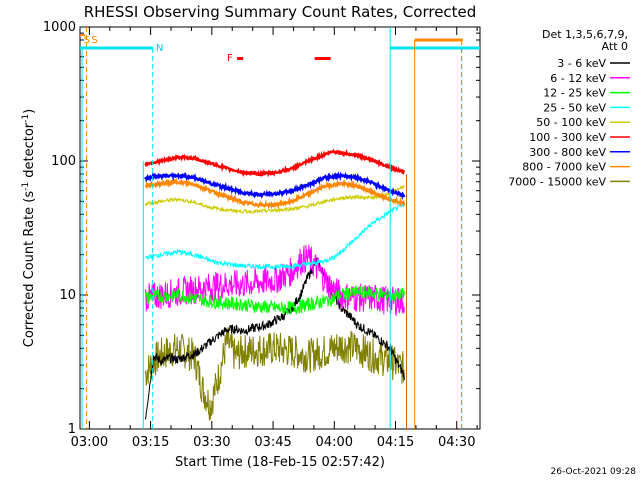 The width and height of the screenshot is (640, 480). I want to click on flare-letter: F, so click(230, 58).